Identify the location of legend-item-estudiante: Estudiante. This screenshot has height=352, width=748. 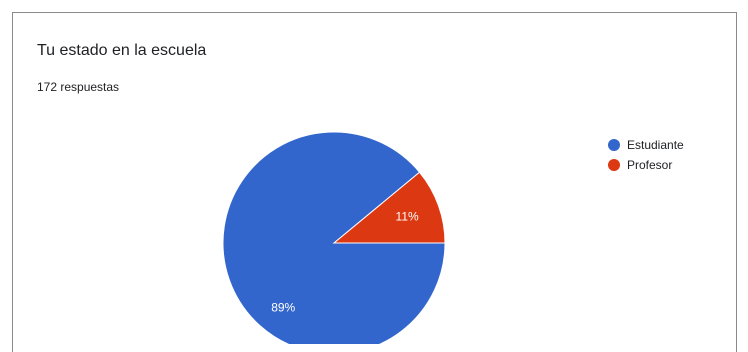
(646, 145).